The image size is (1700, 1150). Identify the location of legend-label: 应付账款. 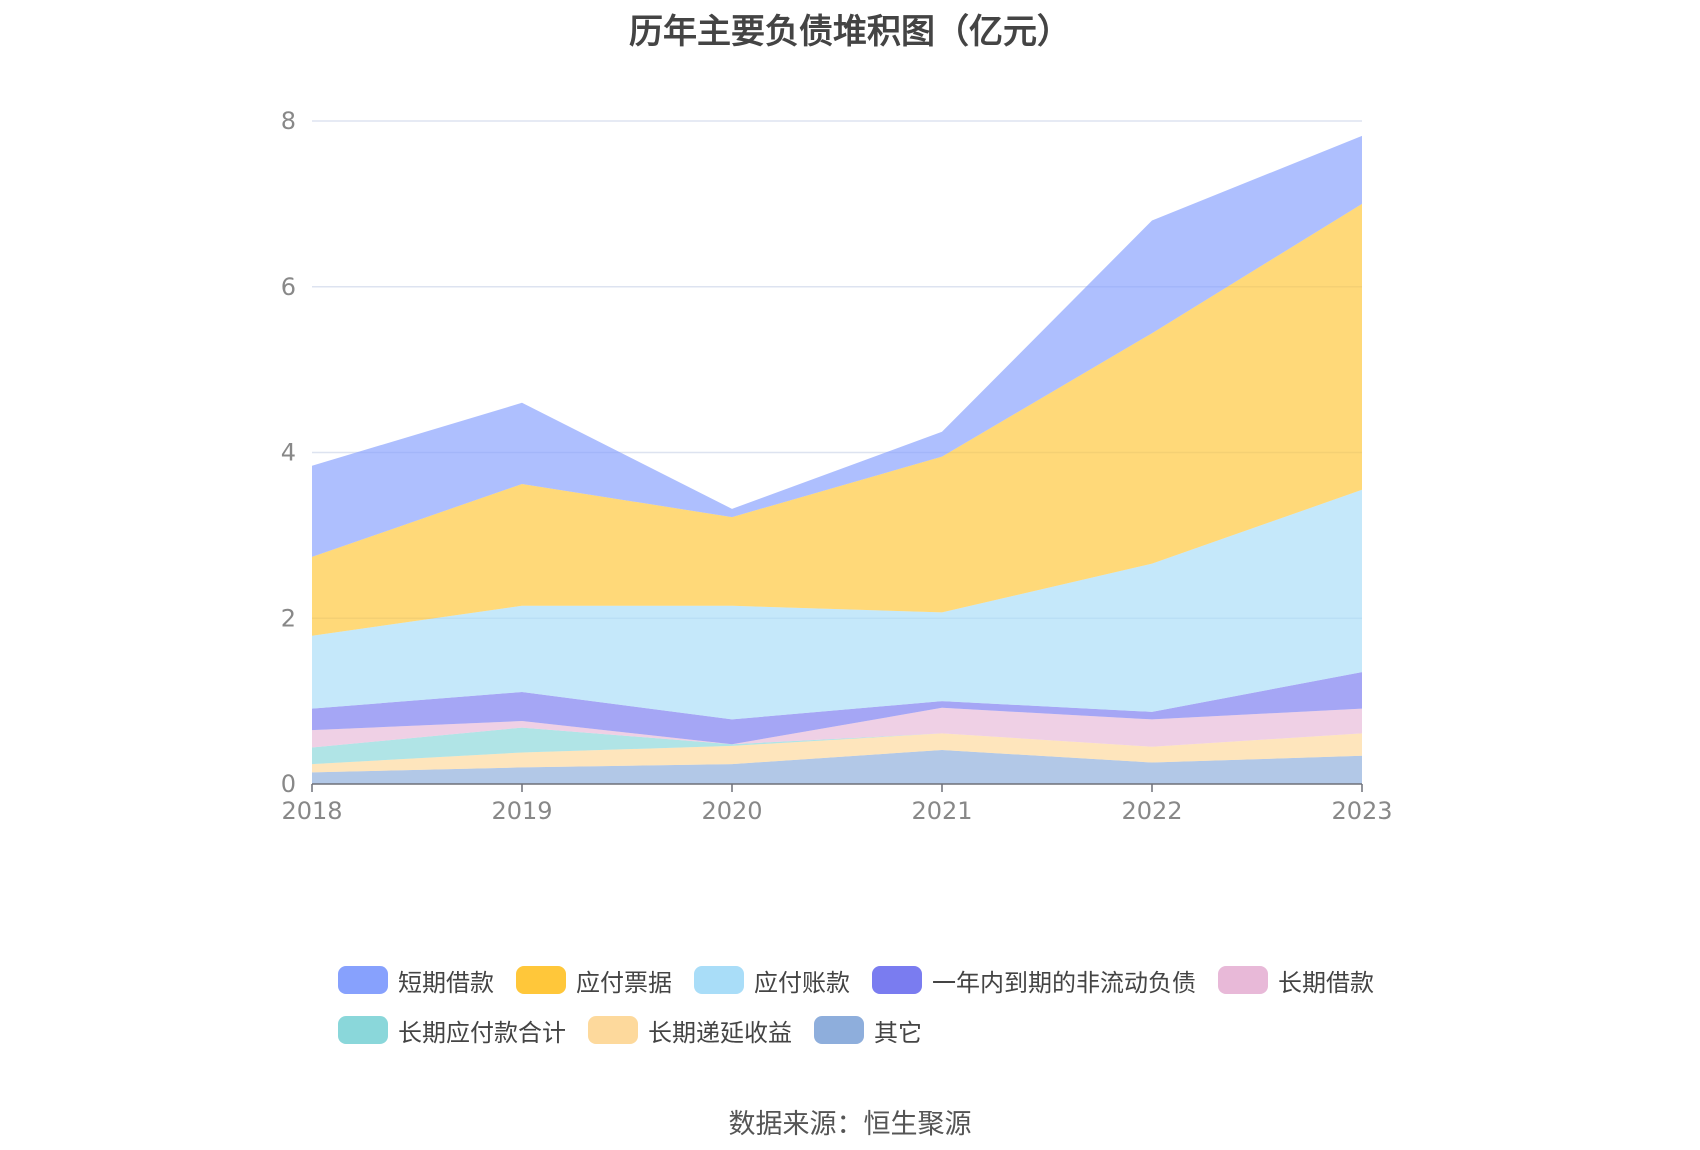
(802, 982).